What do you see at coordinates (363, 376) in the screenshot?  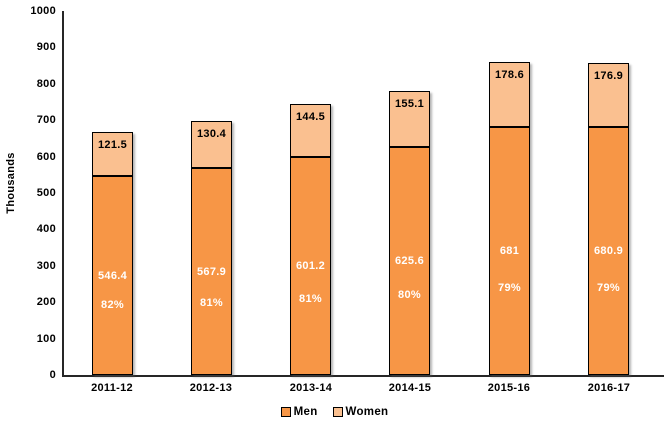 I see `x-axis-line` at bounding box center [363, 376].